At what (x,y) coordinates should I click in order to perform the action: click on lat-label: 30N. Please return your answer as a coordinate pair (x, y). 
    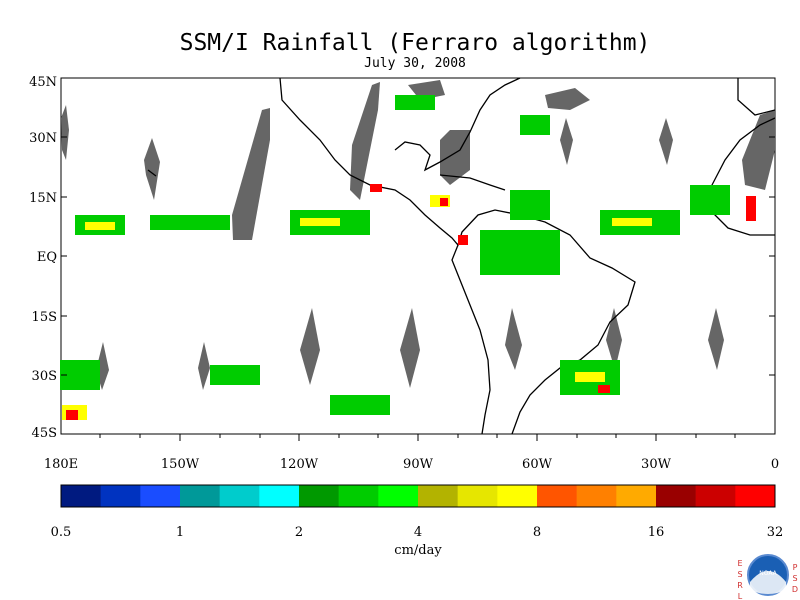
    Looking at the image, I should click on (43, 138).